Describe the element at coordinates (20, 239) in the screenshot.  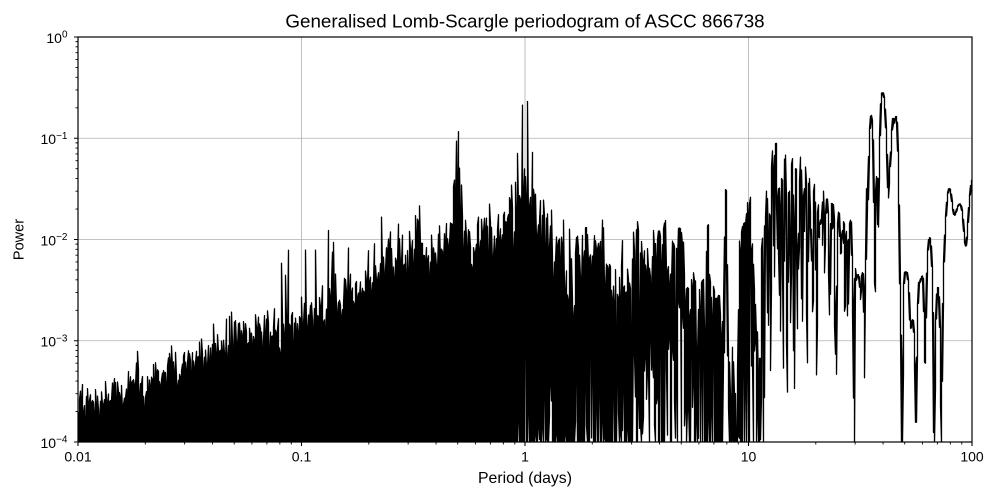
I see `svg-text: Power` at that location.